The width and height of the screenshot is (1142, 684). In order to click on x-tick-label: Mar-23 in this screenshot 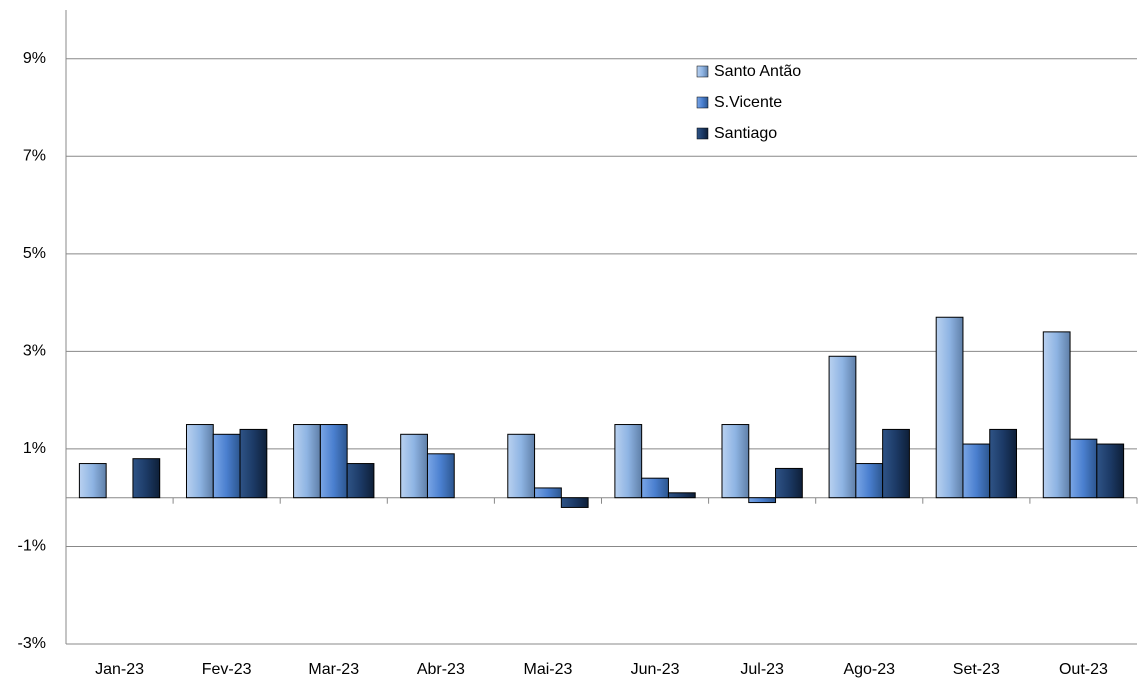, I will do `click(333, 669)`.